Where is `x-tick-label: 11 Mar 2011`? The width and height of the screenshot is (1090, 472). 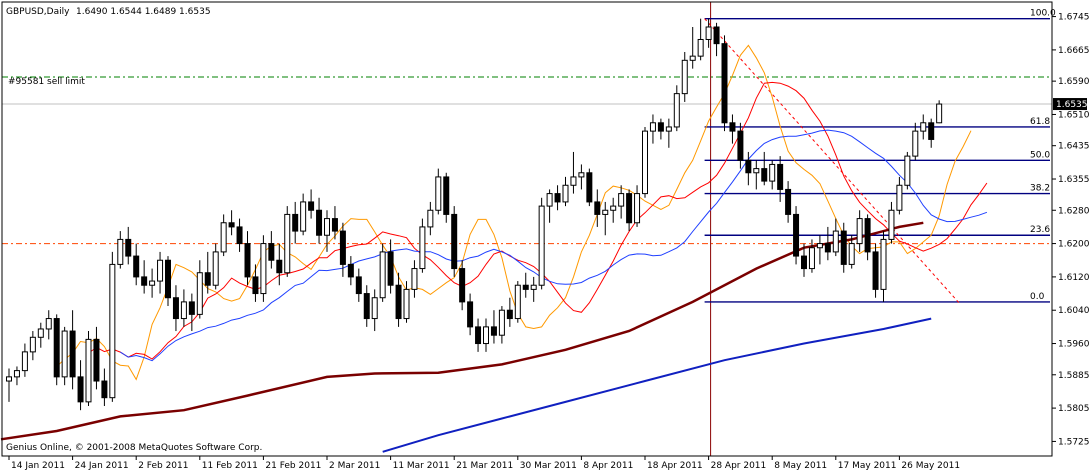 x-tick-label: 11 Mar 2011 is located at coordinates (421, 466).